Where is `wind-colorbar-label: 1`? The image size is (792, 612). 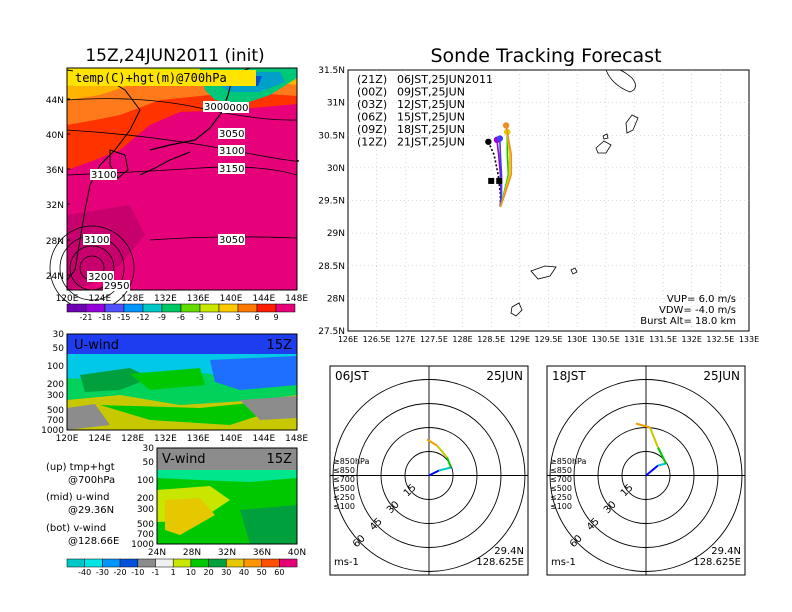 wind-colorbar-label: 1 is located at coordinates (173, 572).